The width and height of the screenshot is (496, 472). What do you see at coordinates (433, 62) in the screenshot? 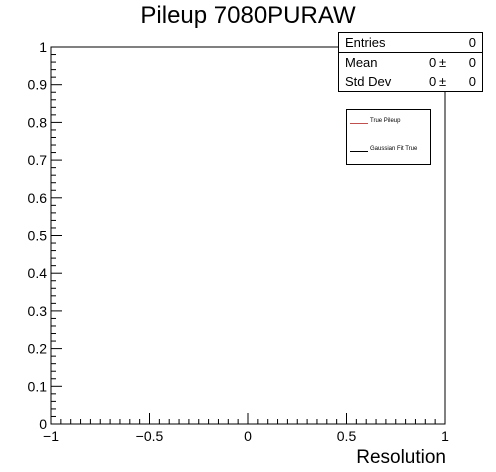
I see `stats-mean-value: 0` at bounding box center [433, 62].